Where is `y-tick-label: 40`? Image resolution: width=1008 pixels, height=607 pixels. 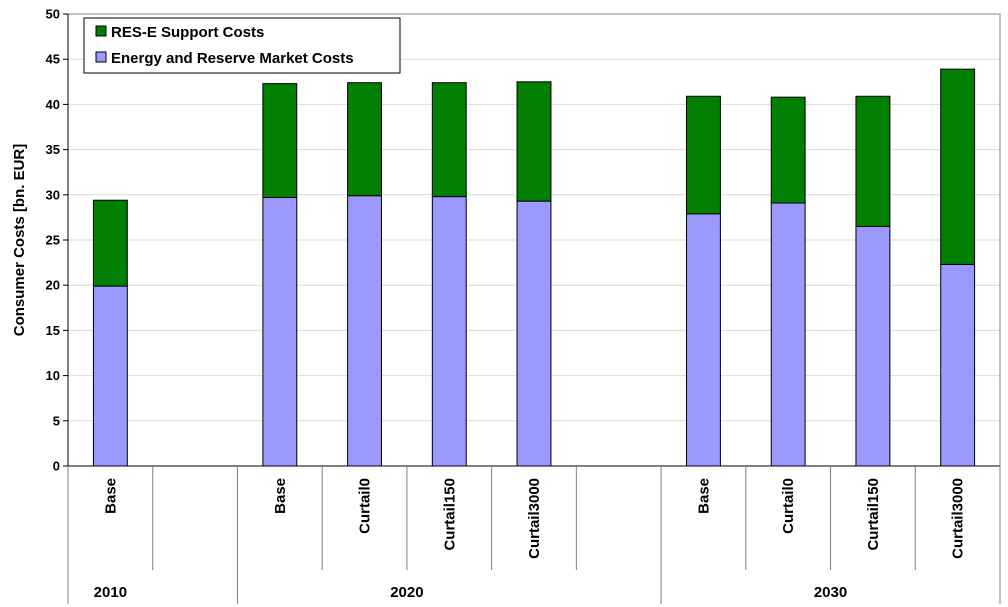 y-tick-label: 40 is located at coordinates (53, 104).